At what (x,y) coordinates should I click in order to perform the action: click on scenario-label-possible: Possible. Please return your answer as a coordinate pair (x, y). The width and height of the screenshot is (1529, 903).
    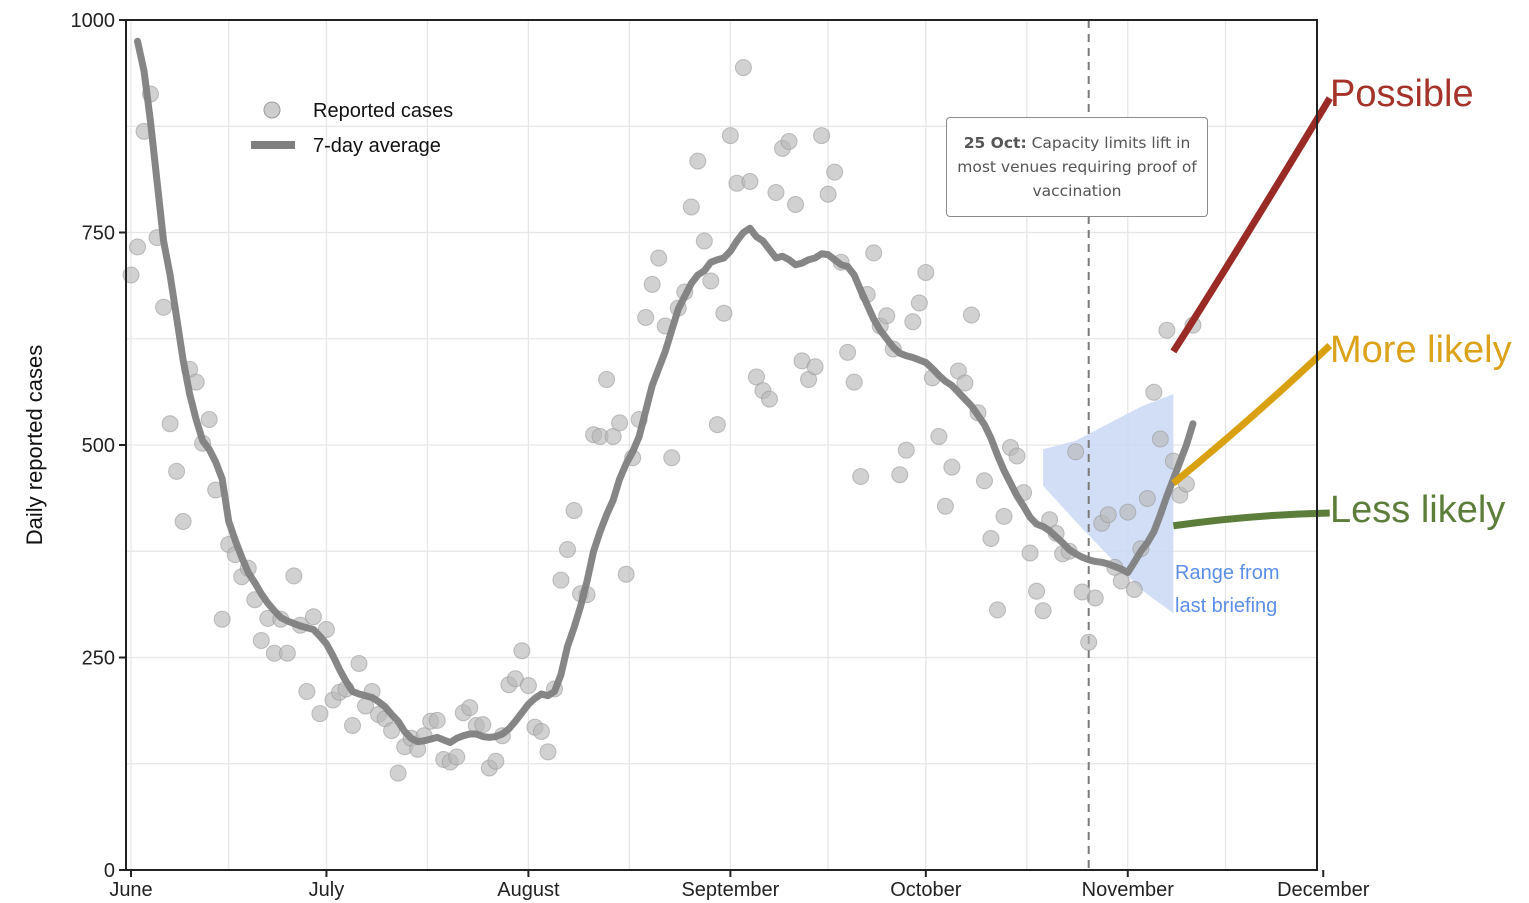
    Looking at the image, I should click on (1402, 94).